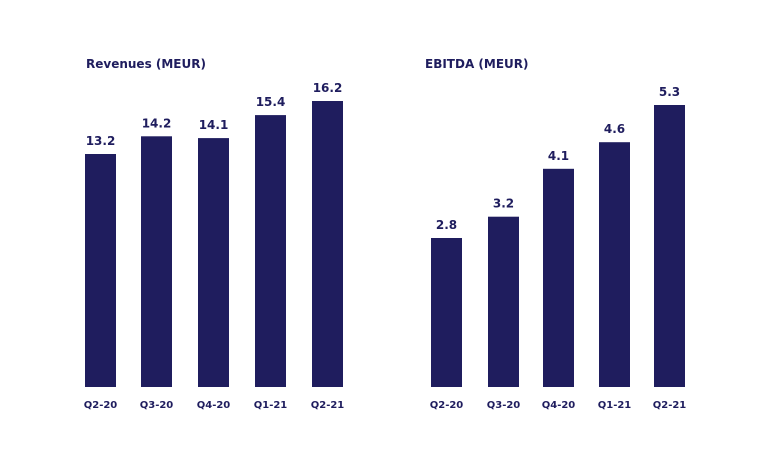 The width and height of the screenshot is (768, 468). What do you see at coordinates (615, 405) in the screenshot?
I see `ebitda-tick-label: Q1-21` at bounding box center [615, 405].